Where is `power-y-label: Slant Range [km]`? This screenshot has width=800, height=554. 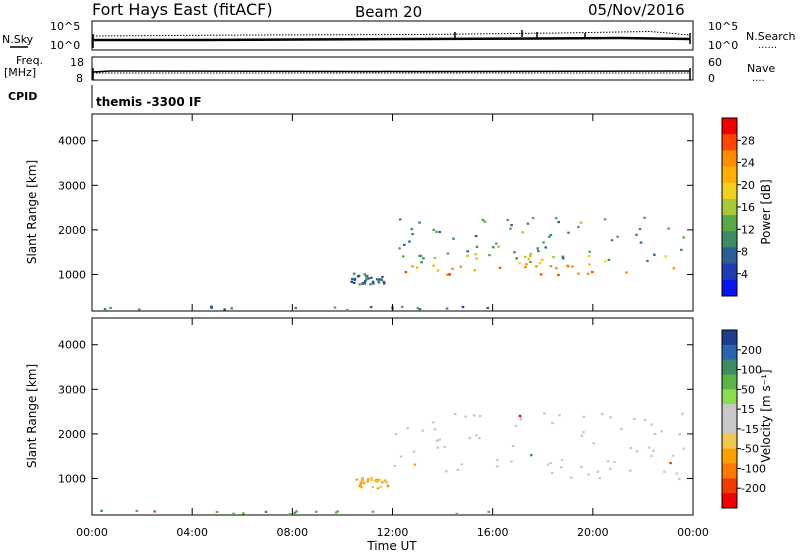 power-y-label: Slant Range [km] is located at coordinates (32, 212).